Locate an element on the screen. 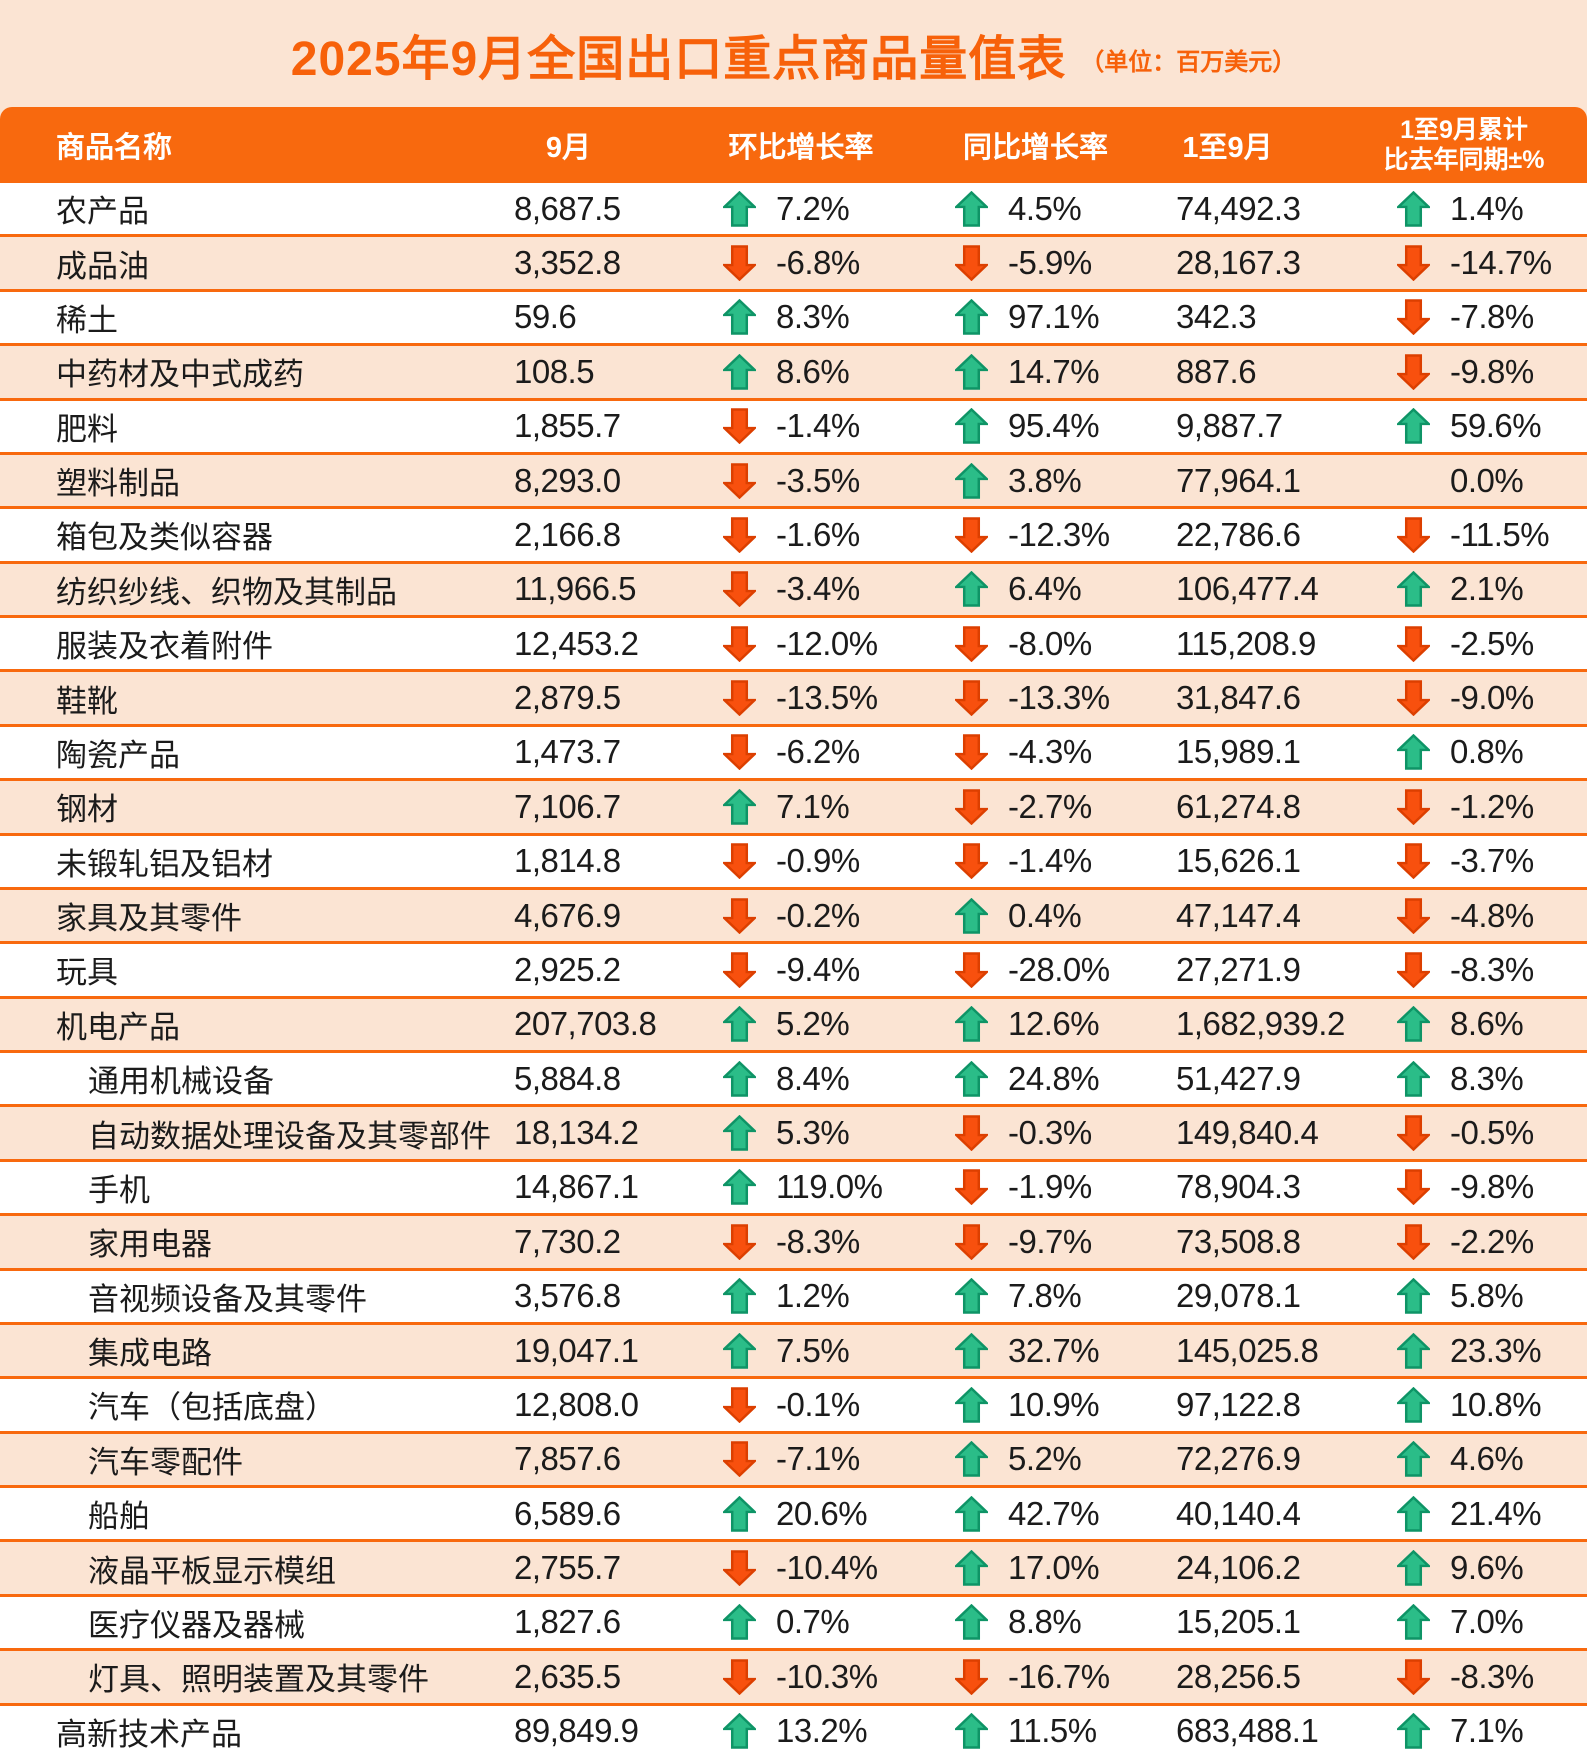  table-row: 家用电器 7,730.2 -8.3% -9.7% 73,508.8 -2.2% is located at coordinates (793, 1240).